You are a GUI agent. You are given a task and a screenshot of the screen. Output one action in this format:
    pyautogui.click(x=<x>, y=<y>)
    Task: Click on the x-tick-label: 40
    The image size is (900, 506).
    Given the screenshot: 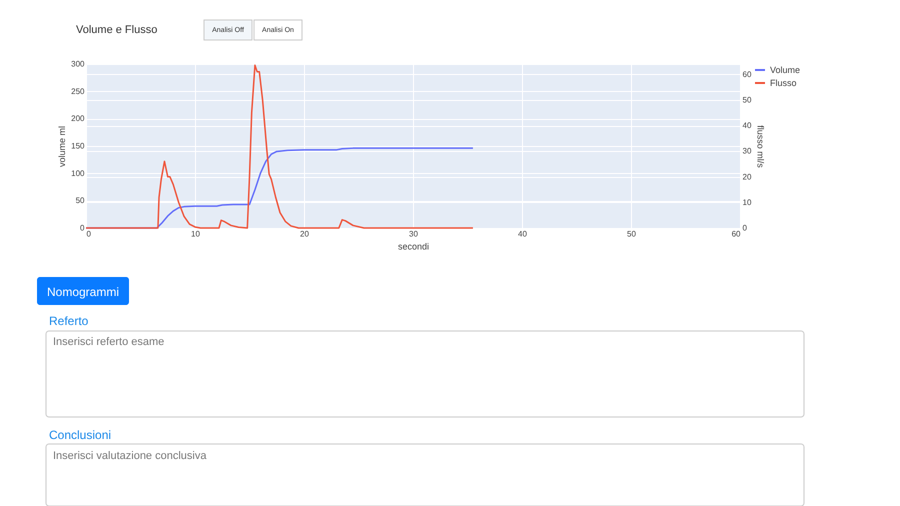 What is the action you would take?
    pyautogui.click(x=523, y=234)
    